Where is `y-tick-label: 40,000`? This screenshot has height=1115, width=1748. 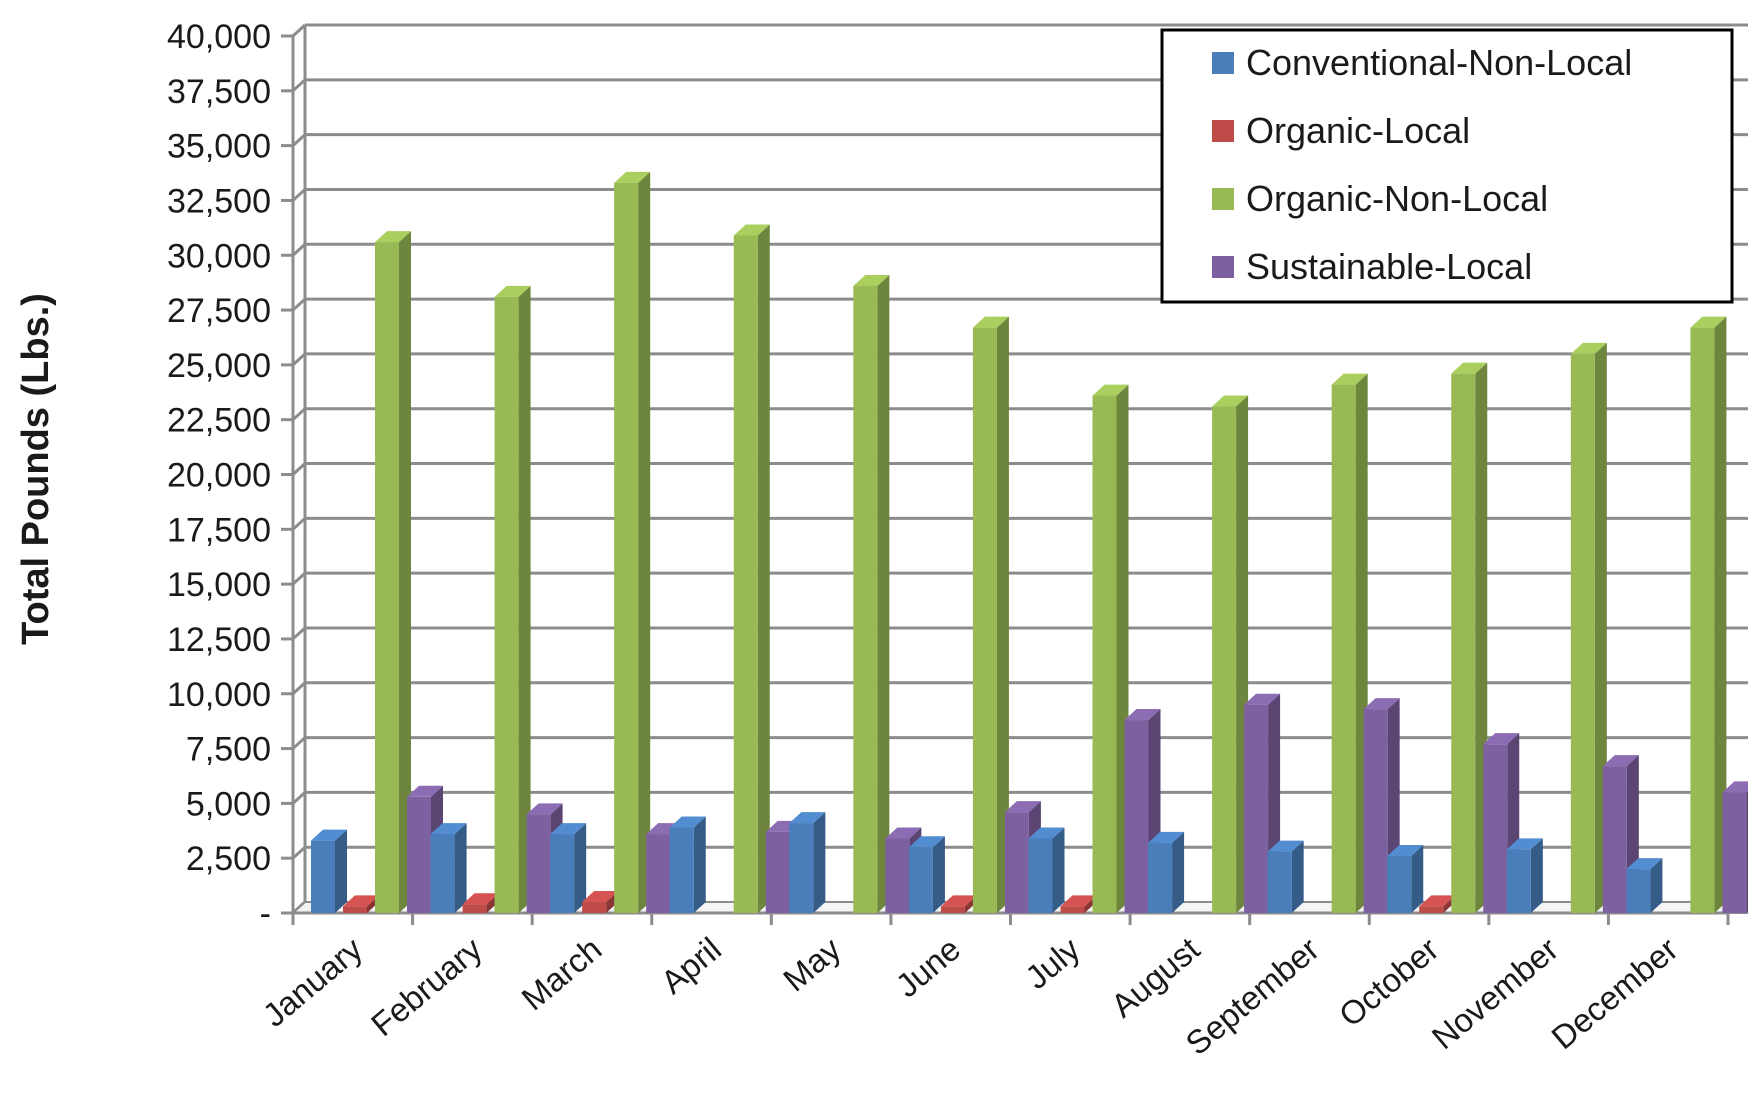
y-tick-label: 40,000 is located at coordinates (219, 37).